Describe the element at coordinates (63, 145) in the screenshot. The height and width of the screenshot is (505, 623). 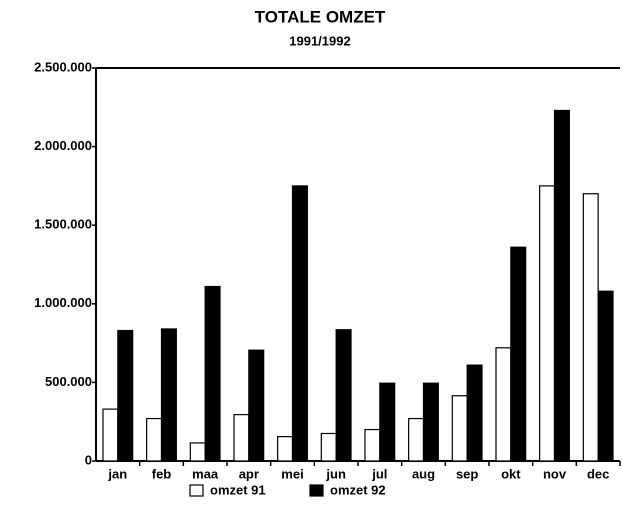
I see `y-tick-label: 2.000.000` at that location.